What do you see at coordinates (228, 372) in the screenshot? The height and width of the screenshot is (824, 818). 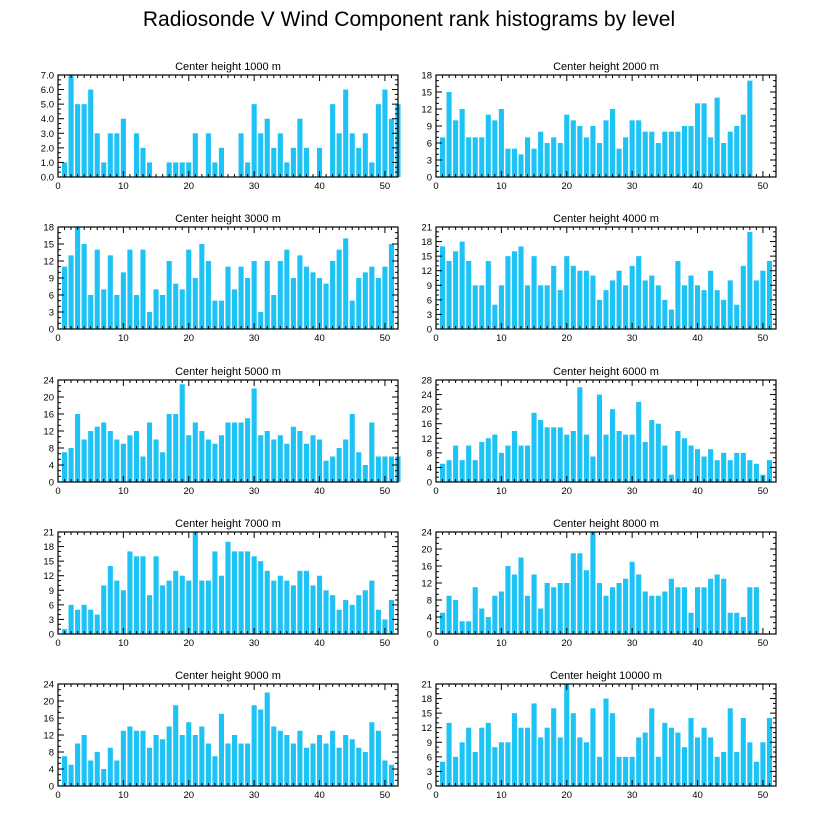 I see `panel-title: Center height 5000 m` at bounding box center [228, 372].